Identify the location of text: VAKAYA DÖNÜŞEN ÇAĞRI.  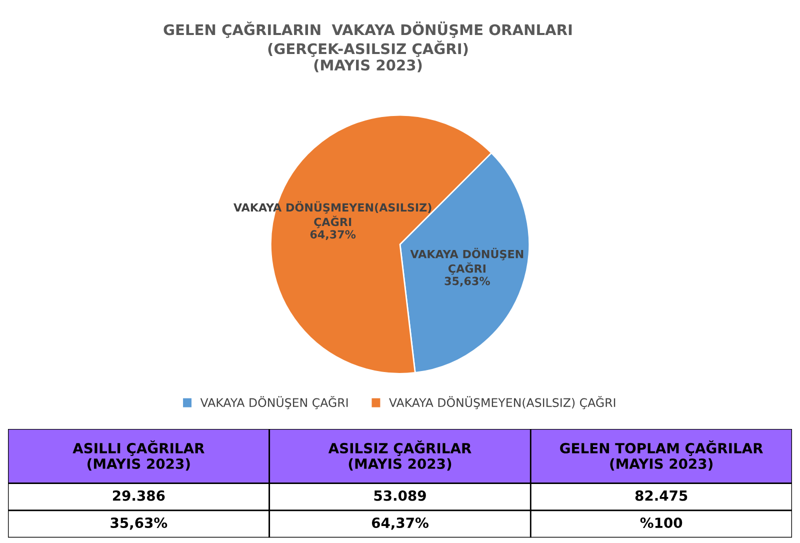
(467, 261).